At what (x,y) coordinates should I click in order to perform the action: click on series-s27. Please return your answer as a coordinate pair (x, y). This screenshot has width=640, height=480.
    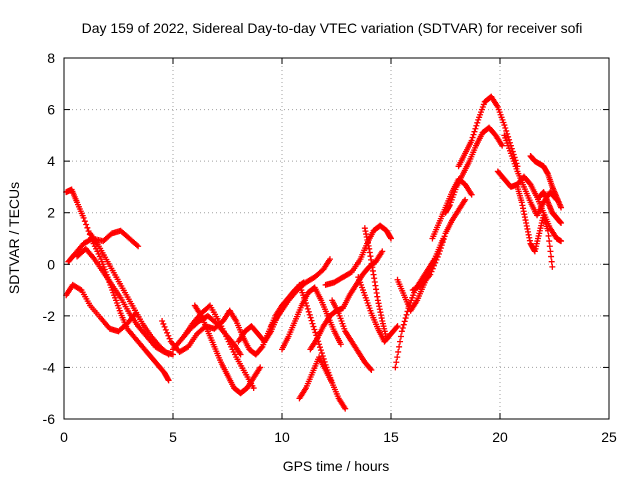
    Looking at the image, I should click on (529, 206).